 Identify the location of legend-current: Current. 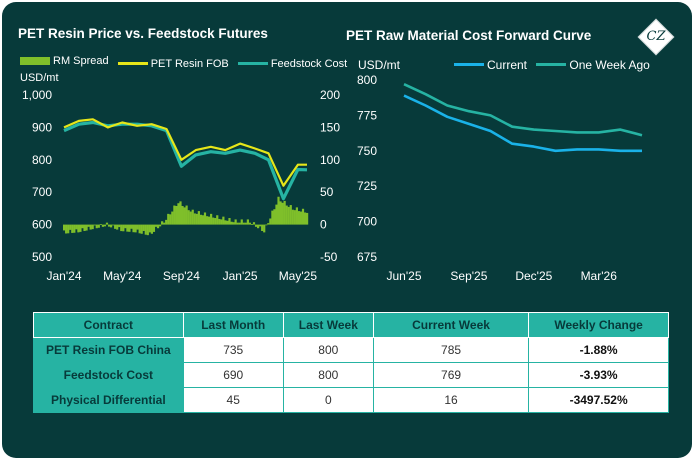
(507, 64).